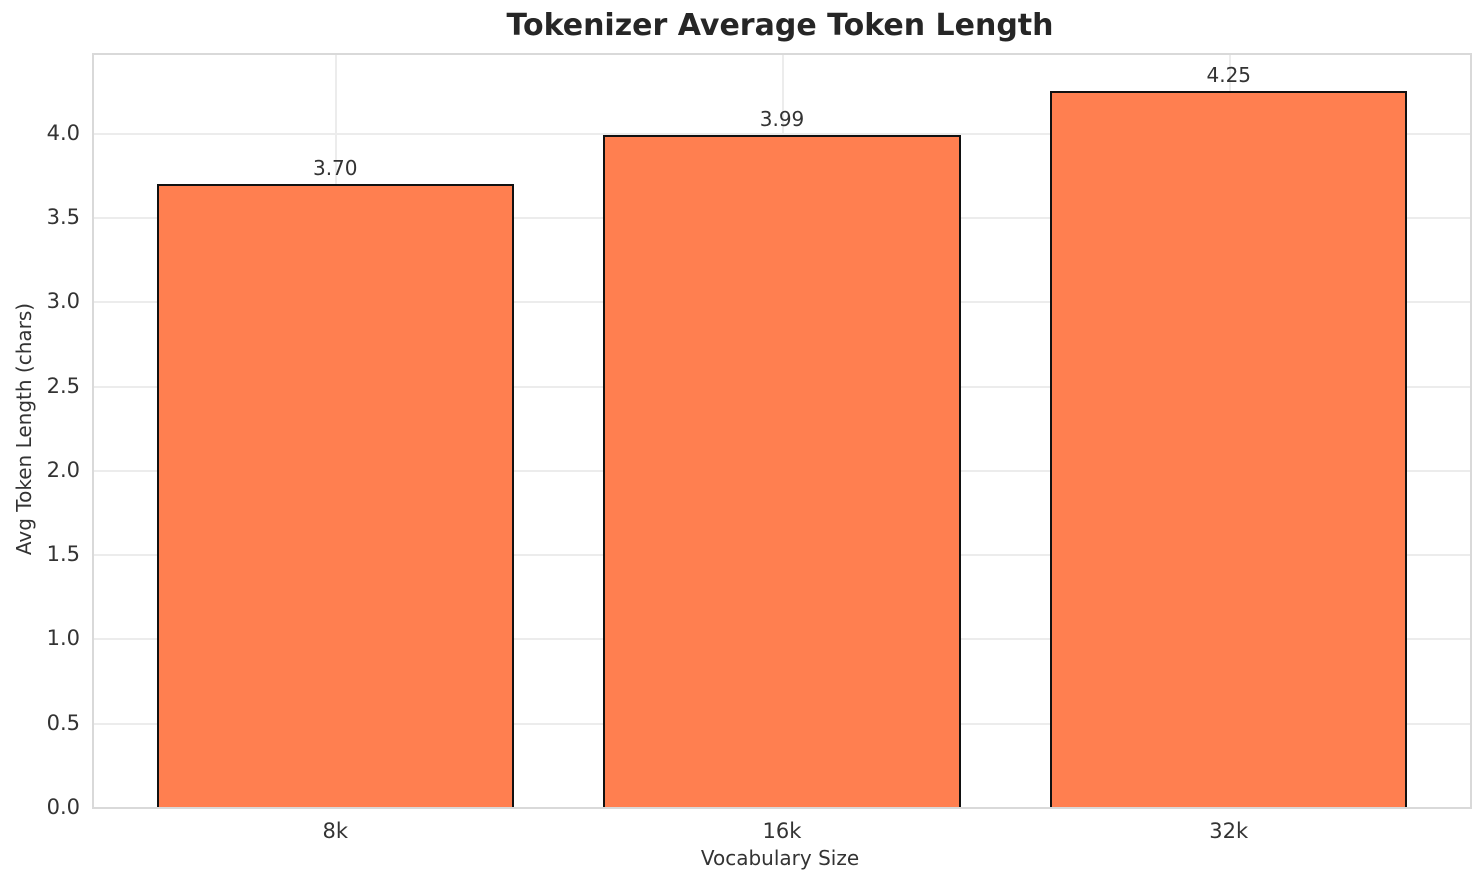 This screenshot has height=885, width=1484. Describe the element at coordinates (335, 167) in the screenshot. I see `bar-value-label: 3.70` at that location.